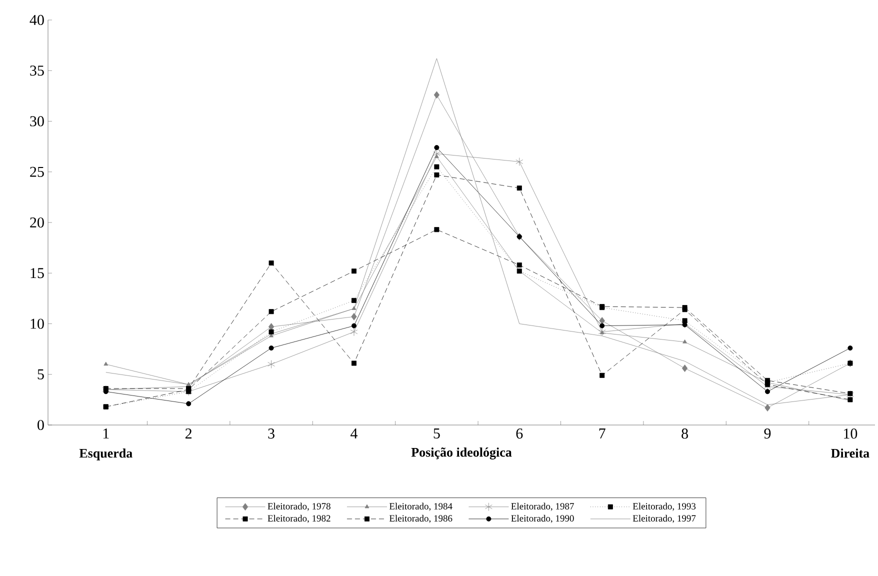 The height and width of the screenshot is (576, 878). Describe the element at coordinates (41, 374) in the screenshot. I see `y-tick-label: 5` at that location.